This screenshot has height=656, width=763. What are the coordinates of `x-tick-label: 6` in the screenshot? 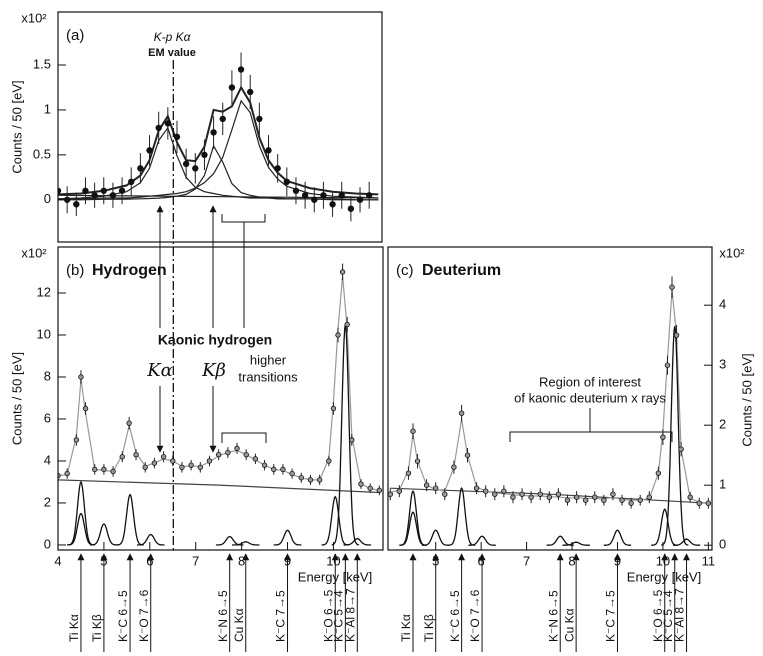 It's located at (481, 560).